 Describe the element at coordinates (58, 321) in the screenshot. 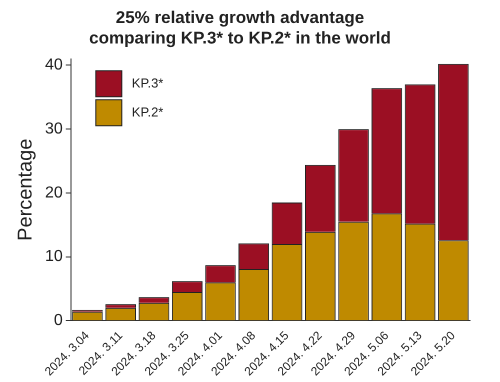

I see `y-tick-label: 0` at that location.